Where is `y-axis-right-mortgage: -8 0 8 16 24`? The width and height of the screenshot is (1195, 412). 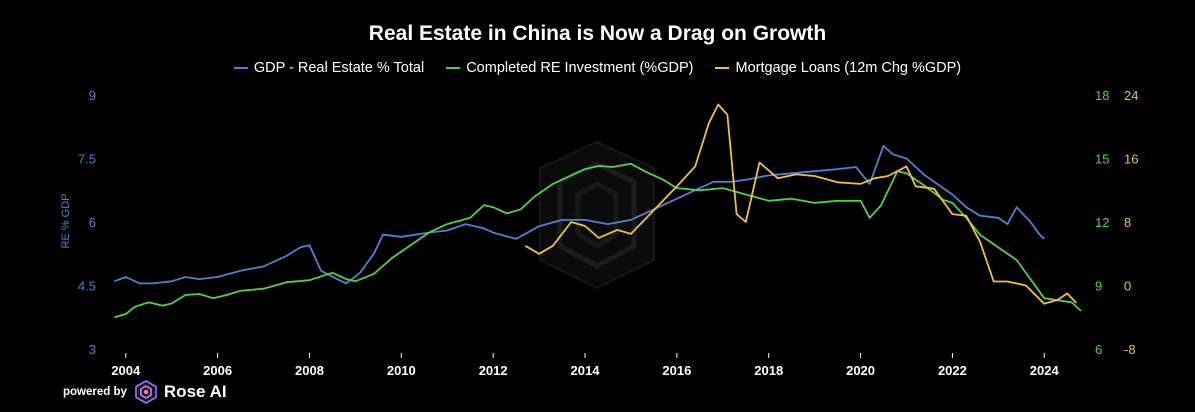 y-axis-right-mortgage: -8 0 8 16 24 is located at coordinates (1131, 222).